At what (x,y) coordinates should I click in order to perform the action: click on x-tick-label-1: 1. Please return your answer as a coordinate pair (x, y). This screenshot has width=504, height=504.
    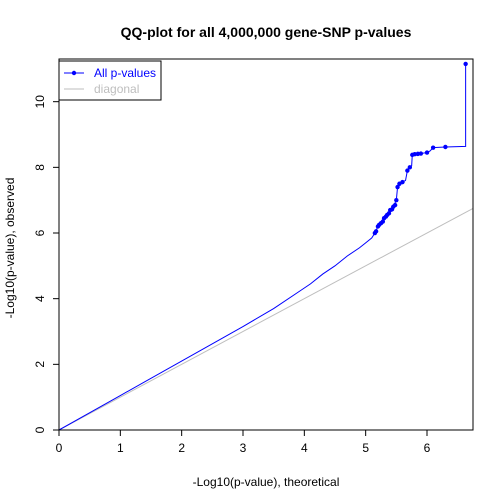
    Looking at the image, I should click on (120, 448).